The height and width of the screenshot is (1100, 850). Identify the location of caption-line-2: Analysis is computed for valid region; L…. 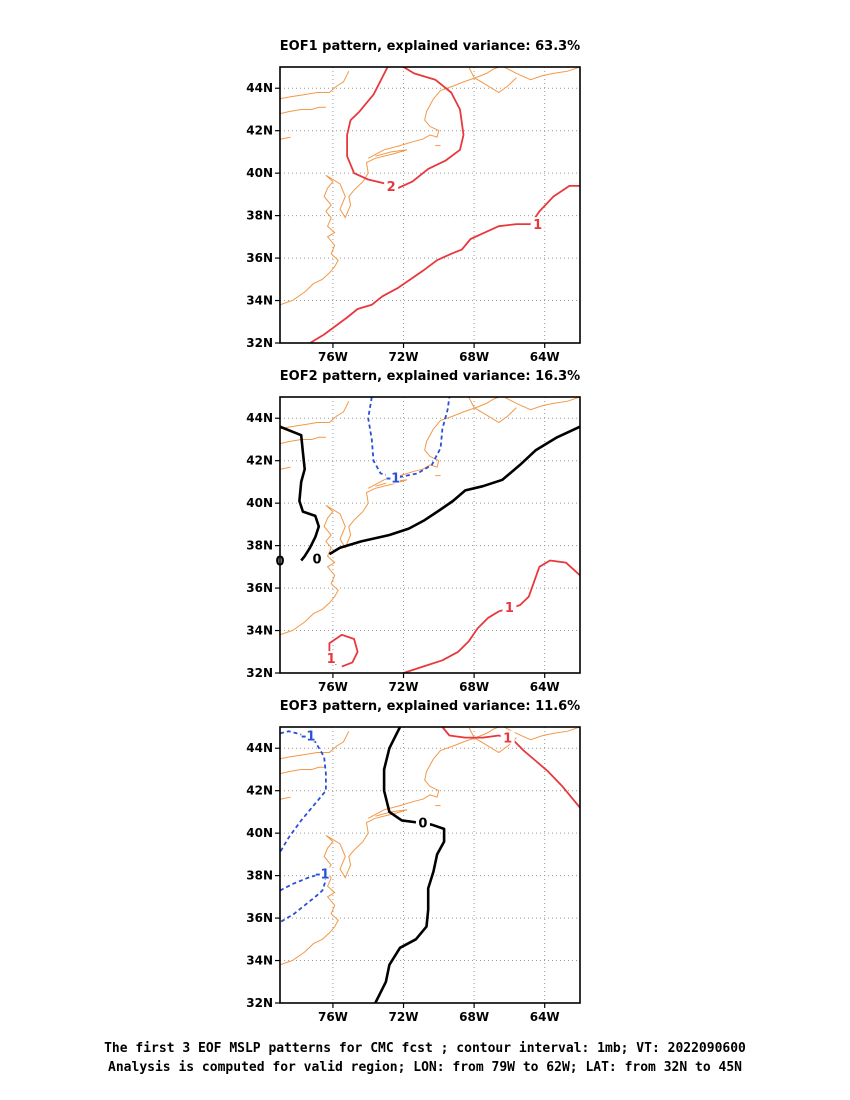
(425, 1067).